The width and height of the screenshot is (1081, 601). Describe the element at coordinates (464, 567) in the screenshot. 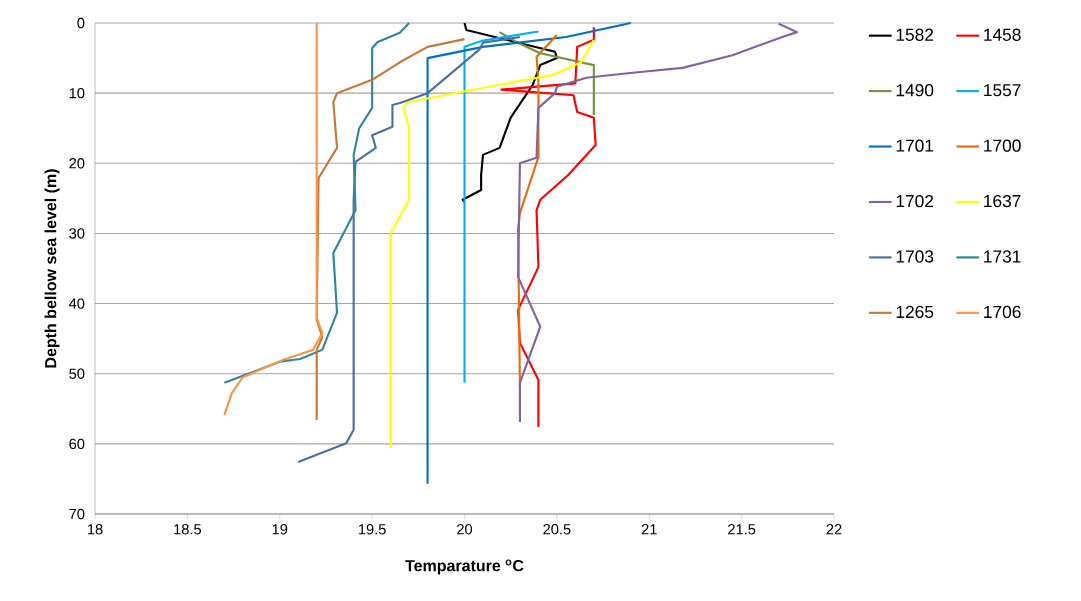

I see `x-axis-title: Temparature $^{o}$C` at that location.